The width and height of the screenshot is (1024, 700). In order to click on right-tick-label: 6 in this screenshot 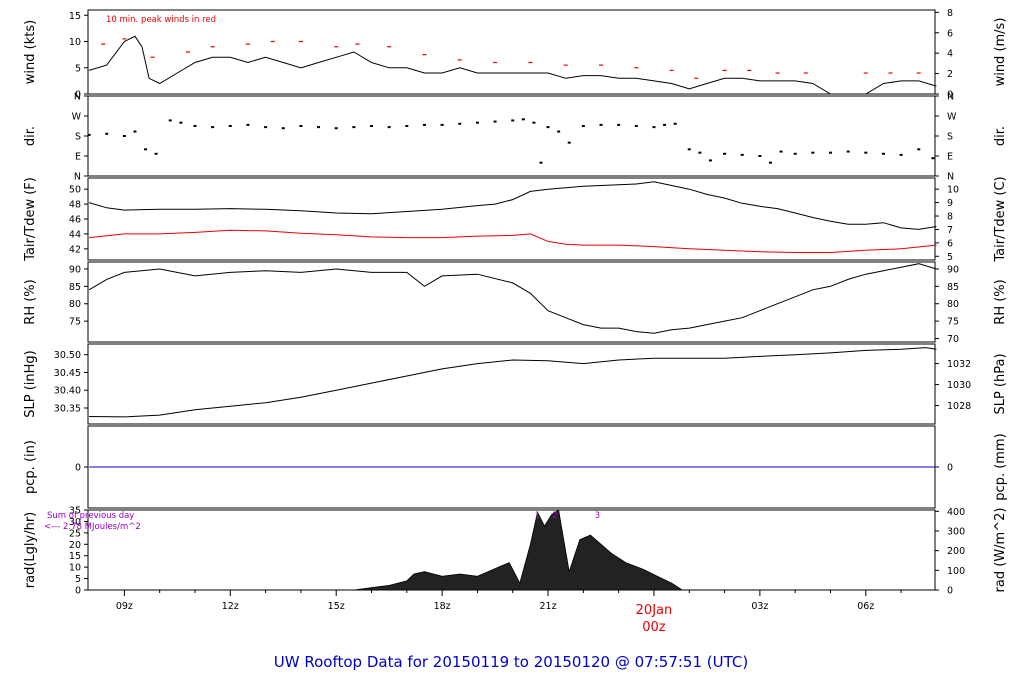, I will do `click(950, 33)`.